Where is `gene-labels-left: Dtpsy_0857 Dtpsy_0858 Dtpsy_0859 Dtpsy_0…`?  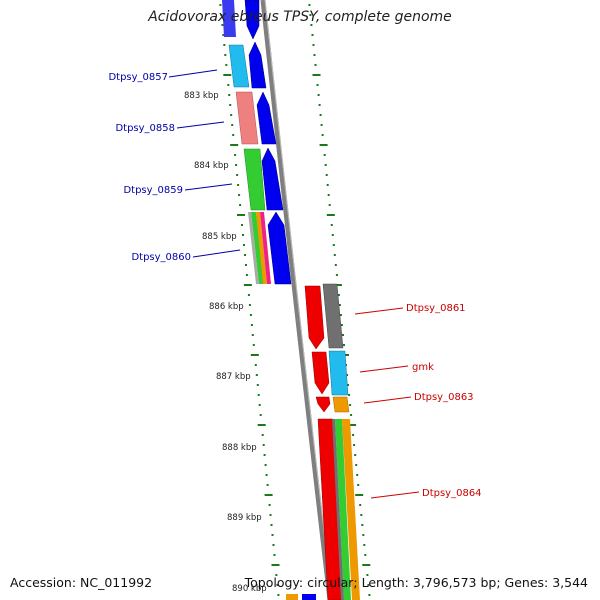 gene-labels-left: Dtpsy_0857 Dtpsy_0858 Dtpsy_0859 Dtpsy_0… is located at coordinates (174, 166).